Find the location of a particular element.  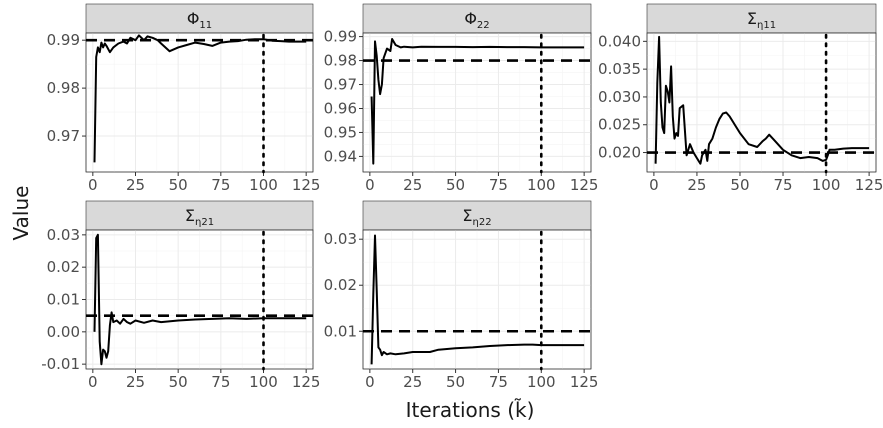

facet-panel-2: Φ22 0 25 50 75 100 125 0.94 0.95 0.96 0.97 0.98 0.99 is located at coordinates (461, 98).